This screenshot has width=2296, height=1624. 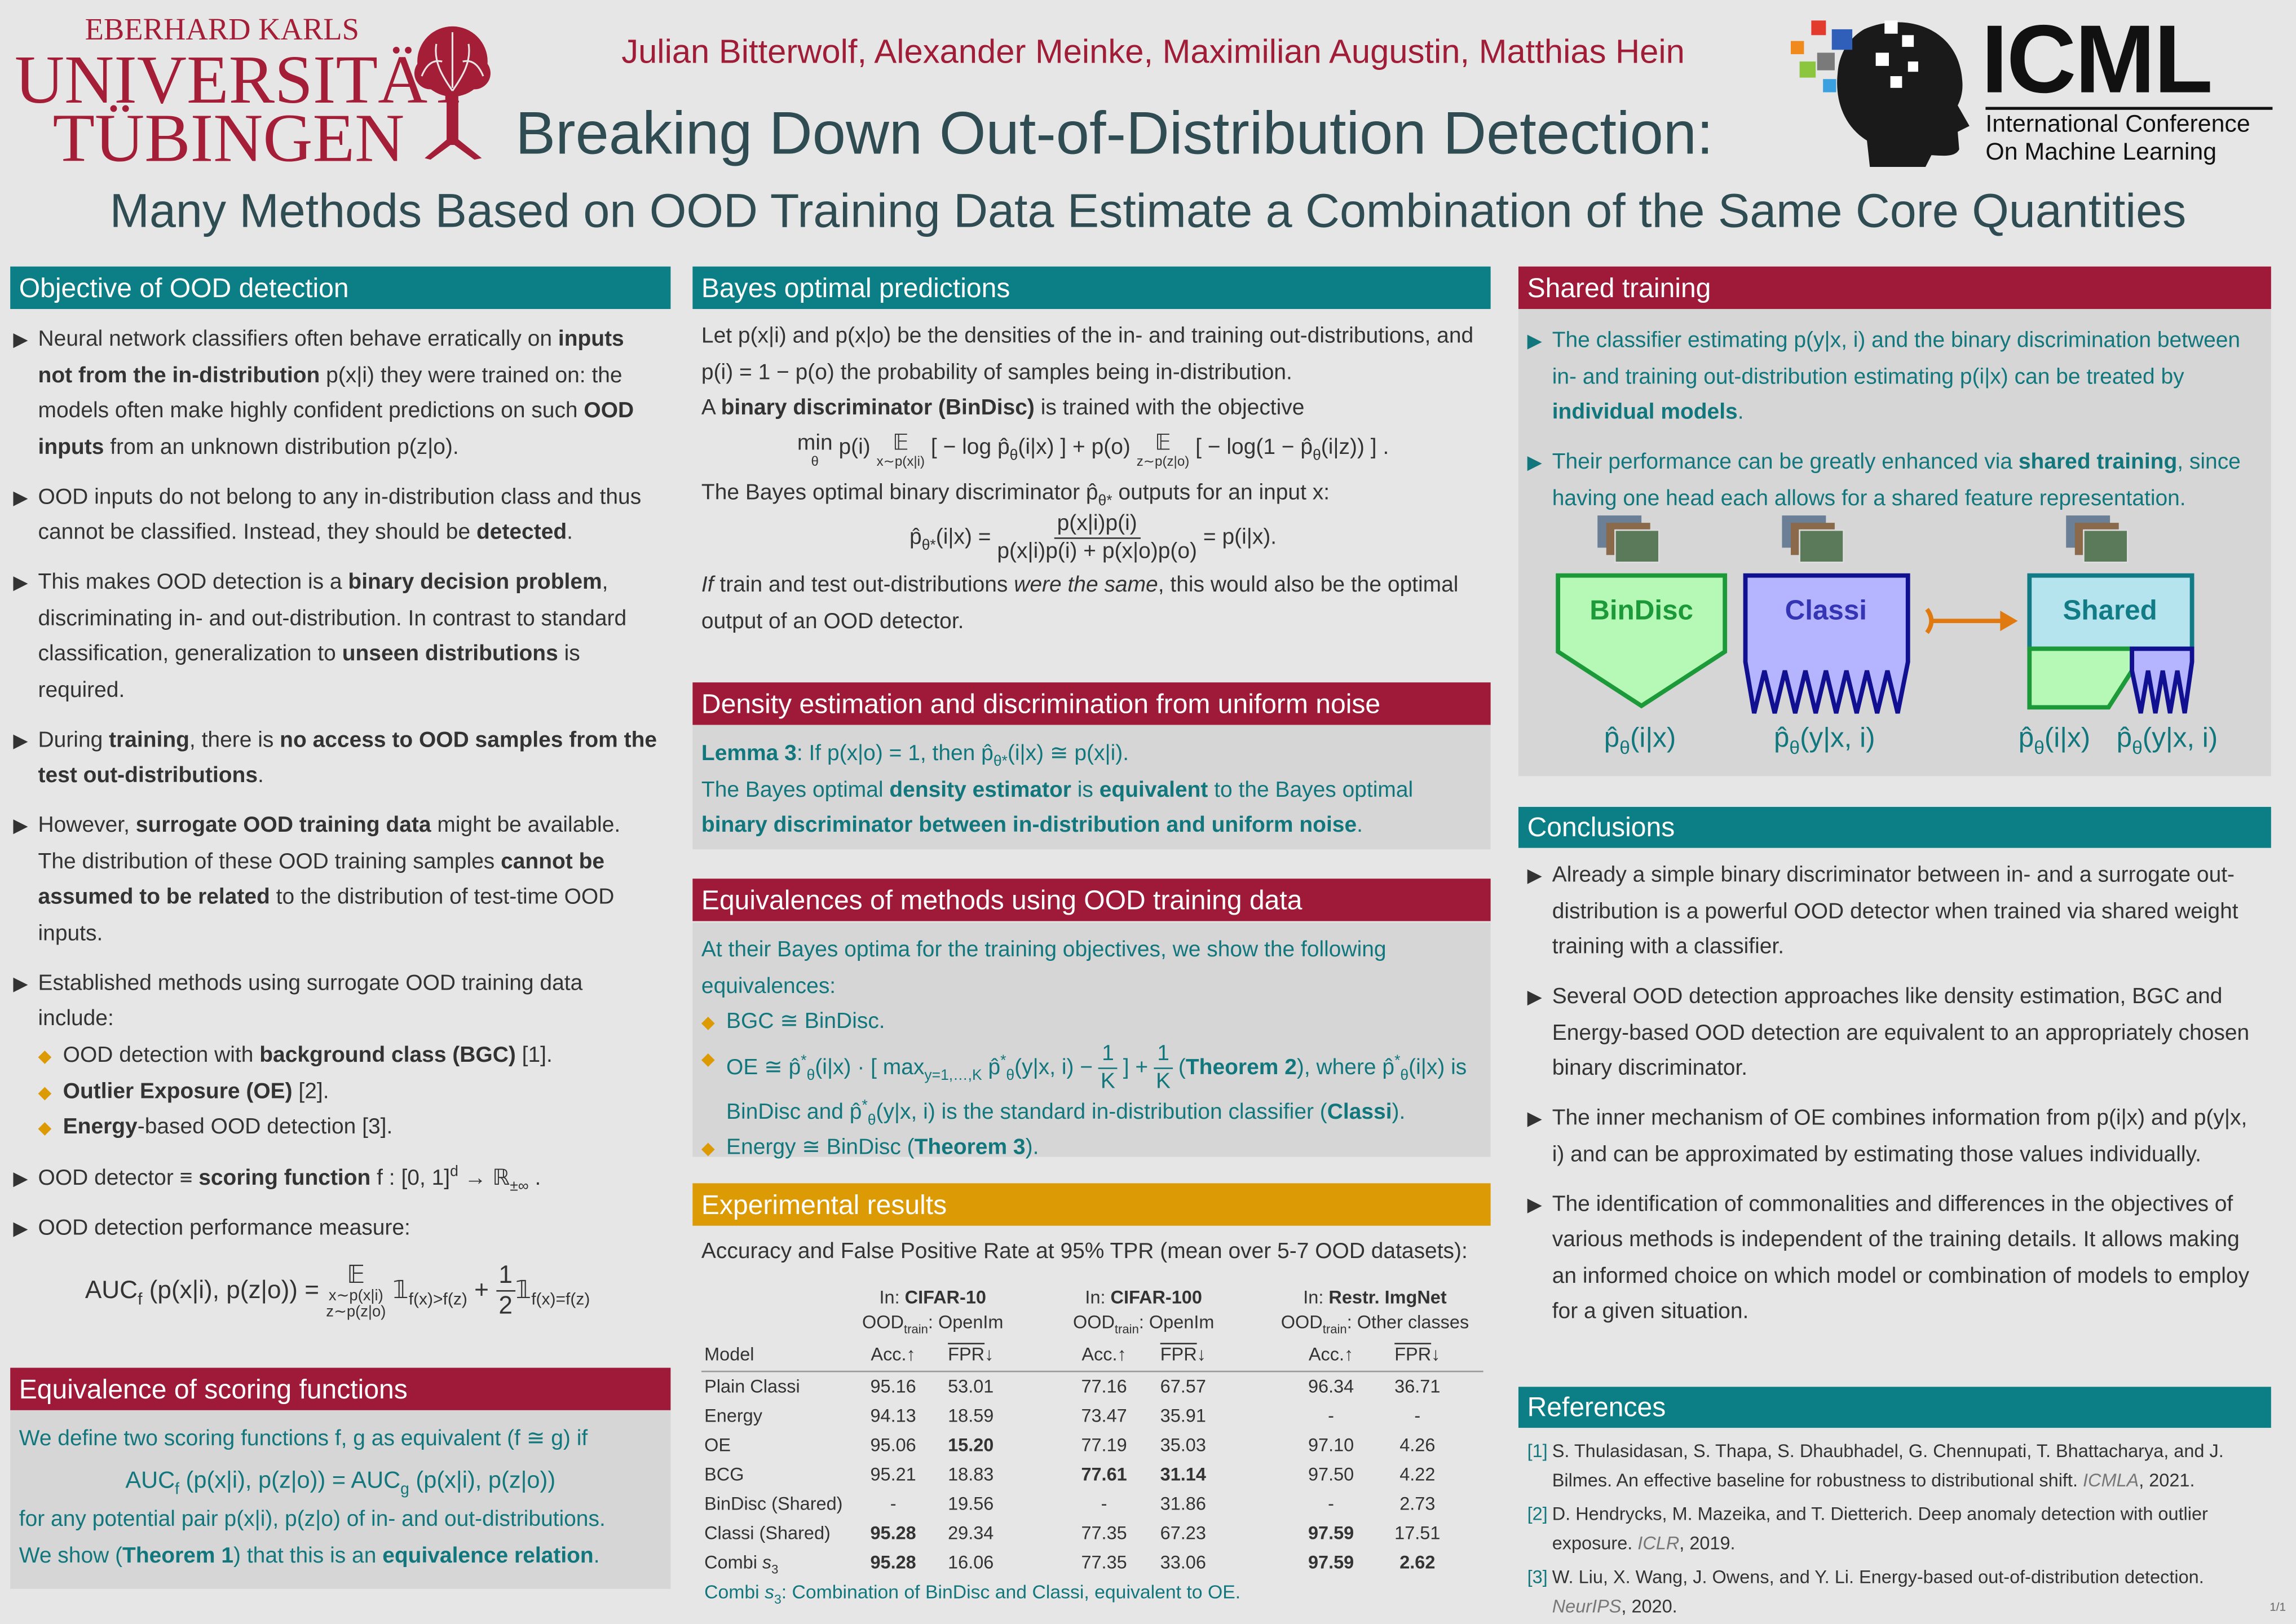 I want to click on bold-run: detected, so click(x=521, y=532).